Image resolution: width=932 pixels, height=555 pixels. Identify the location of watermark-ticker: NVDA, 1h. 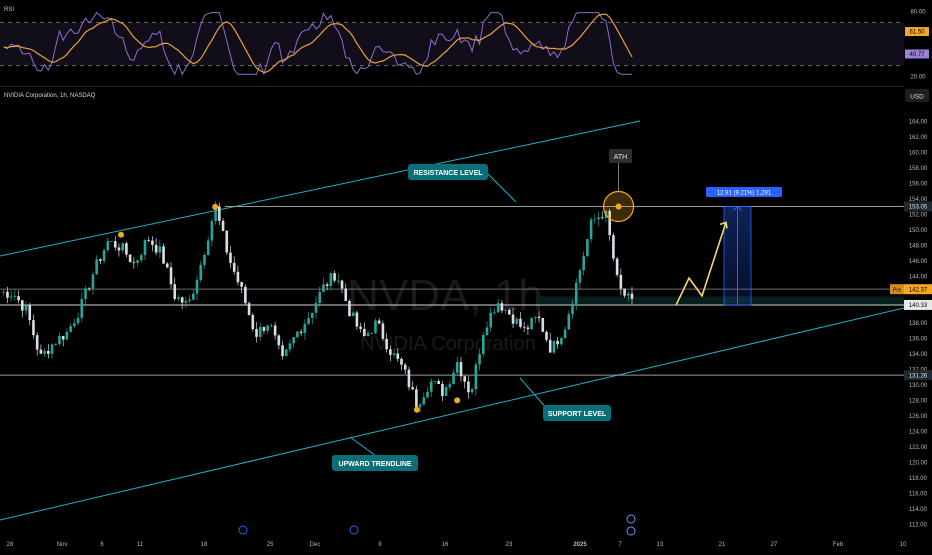
(445, 295).